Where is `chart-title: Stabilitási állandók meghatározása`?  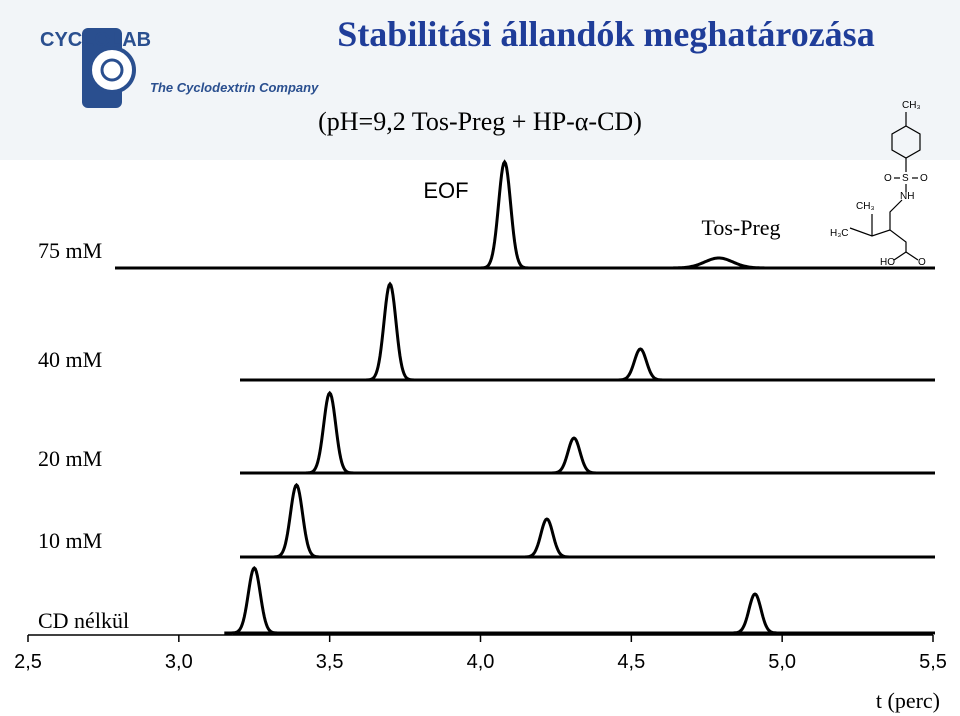
chart-title: Stabilitási állandók meghatározása is located at coordinates (605, 34).